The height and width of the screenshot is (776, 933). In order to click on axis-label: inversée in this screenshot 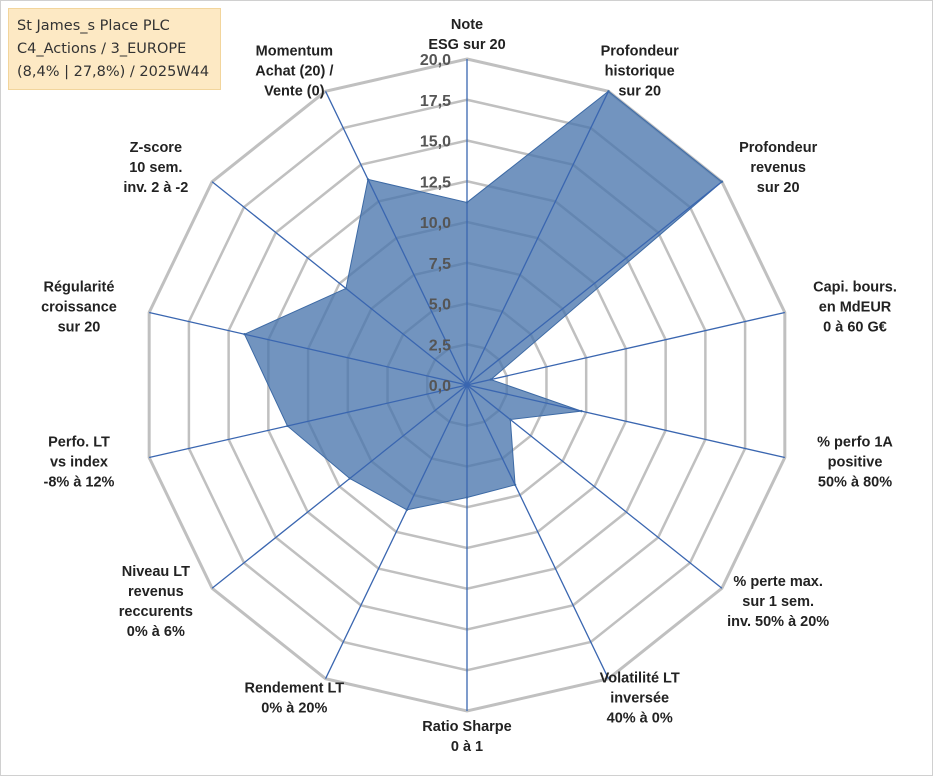, I will do `click(639, 699)`.